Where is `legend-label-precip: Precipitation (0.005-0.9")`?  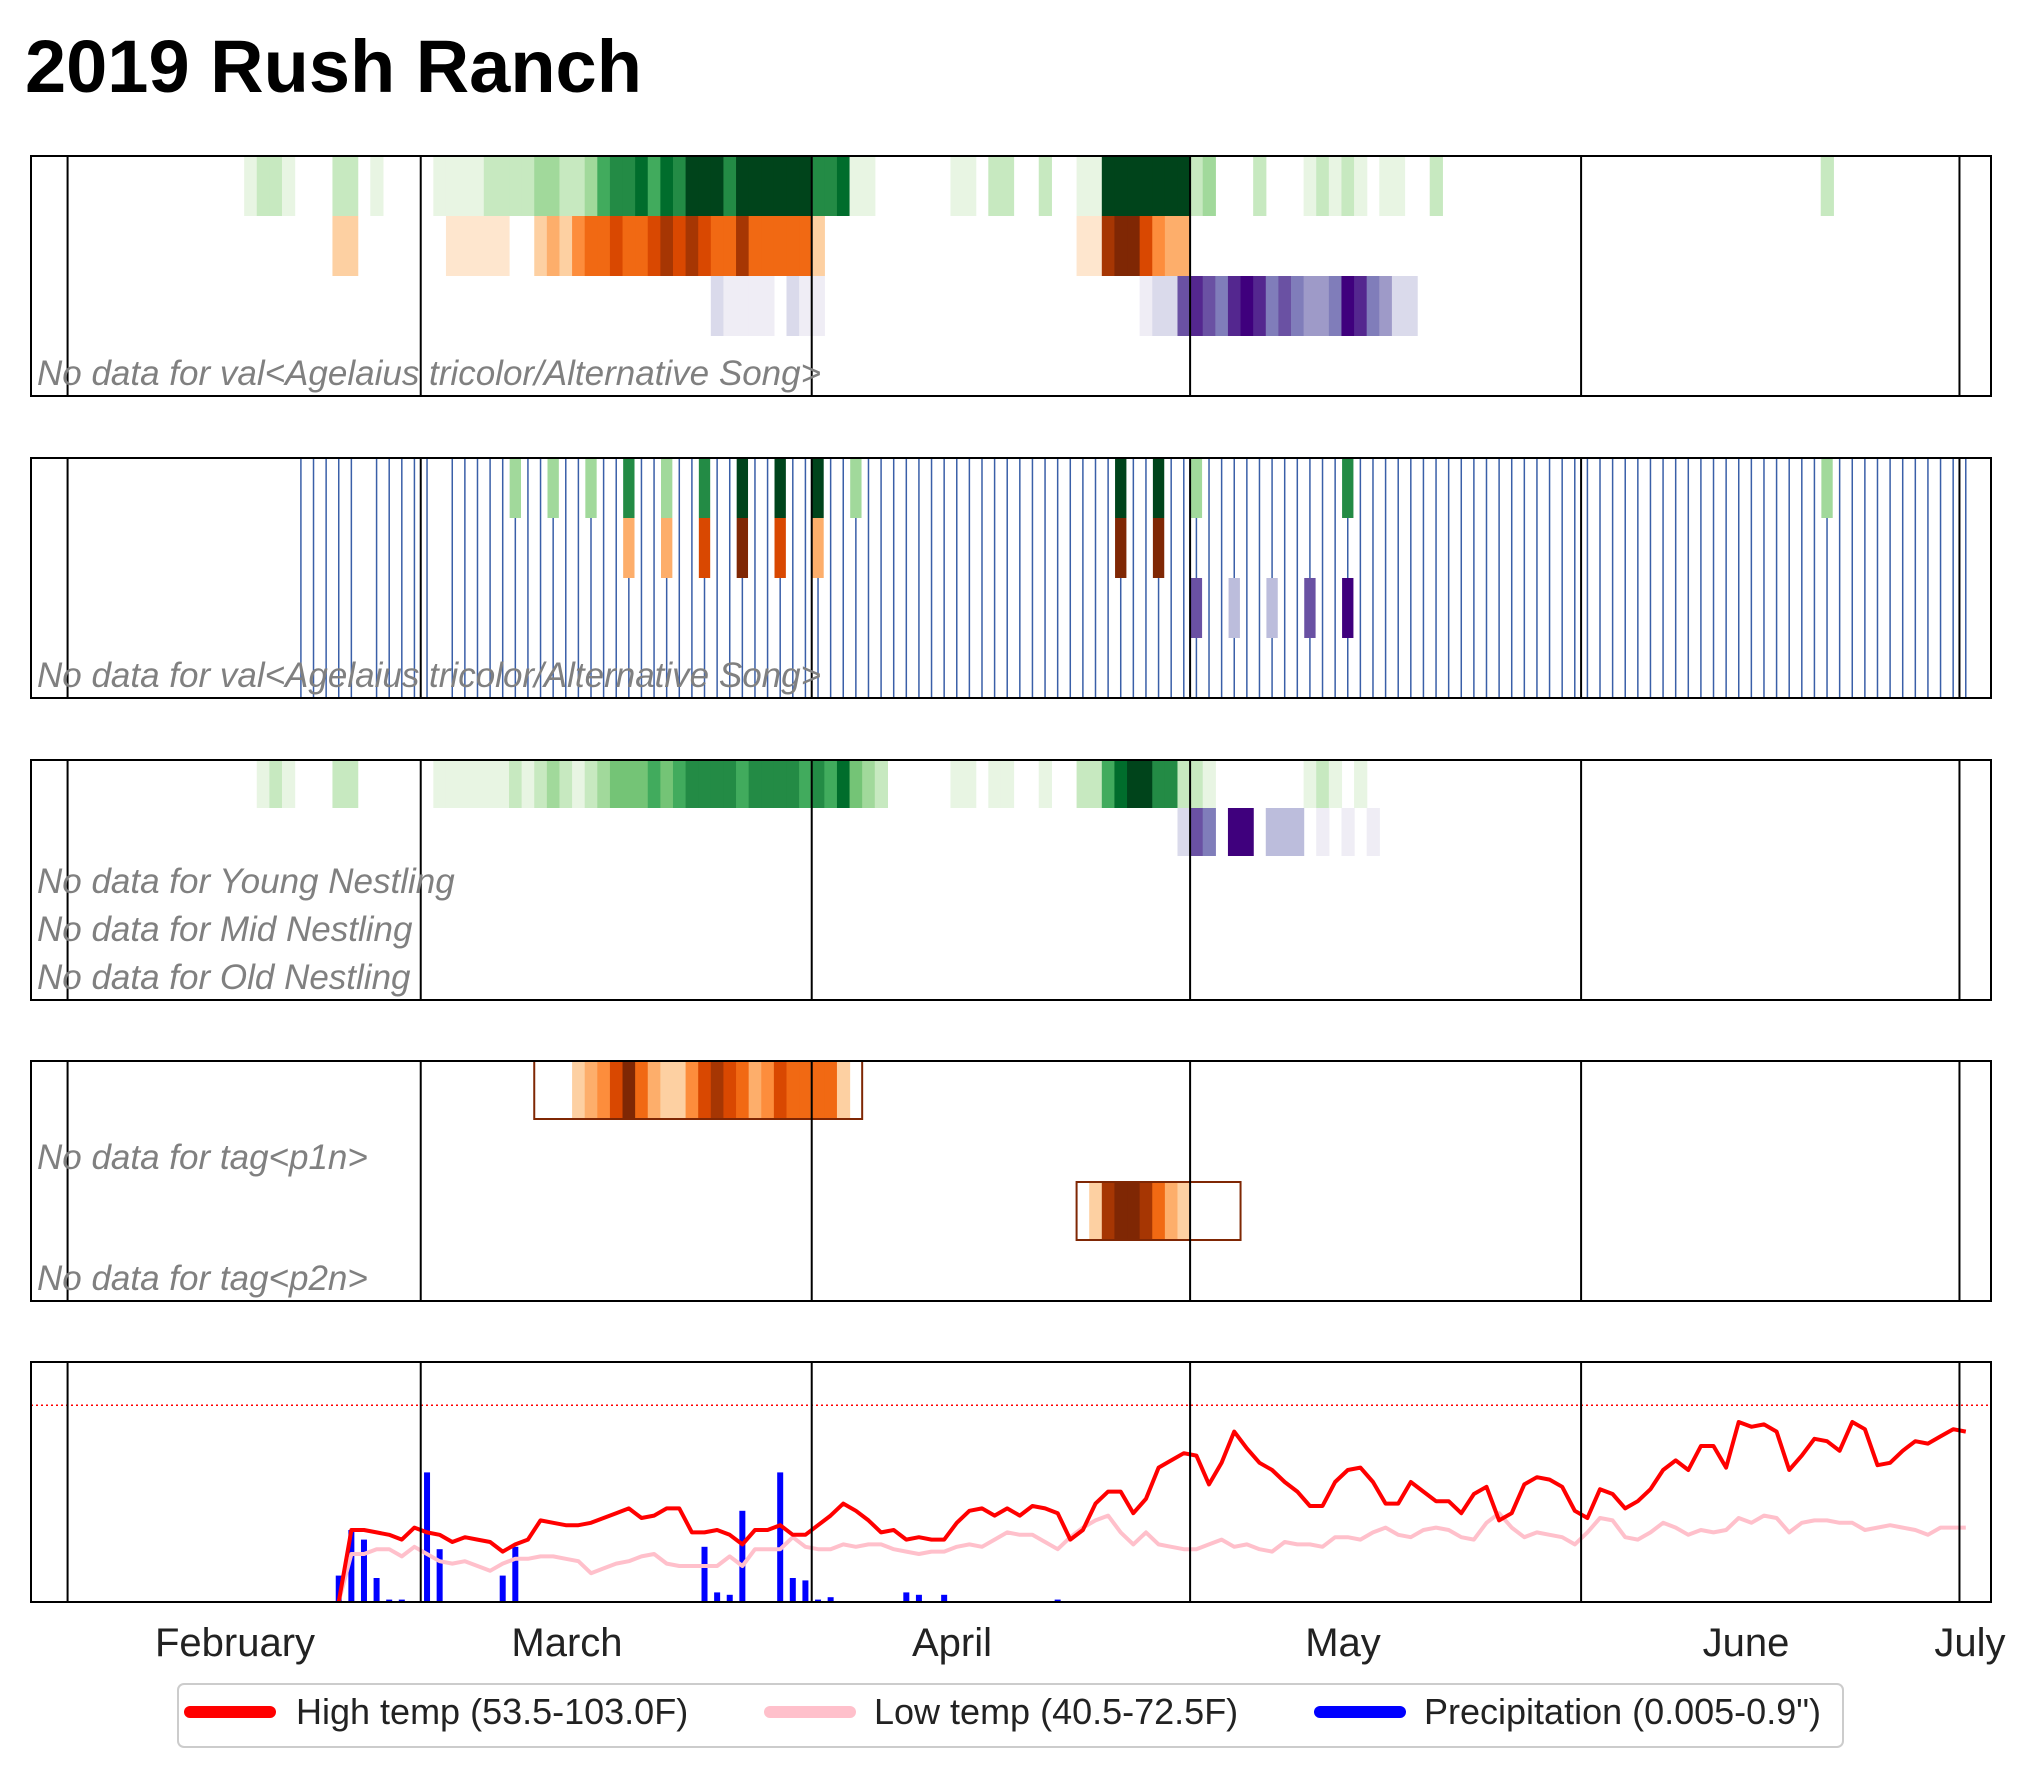
legend-label-precip: Precipitation (0.005-0.9") is located at coordinates (1622, 1711).